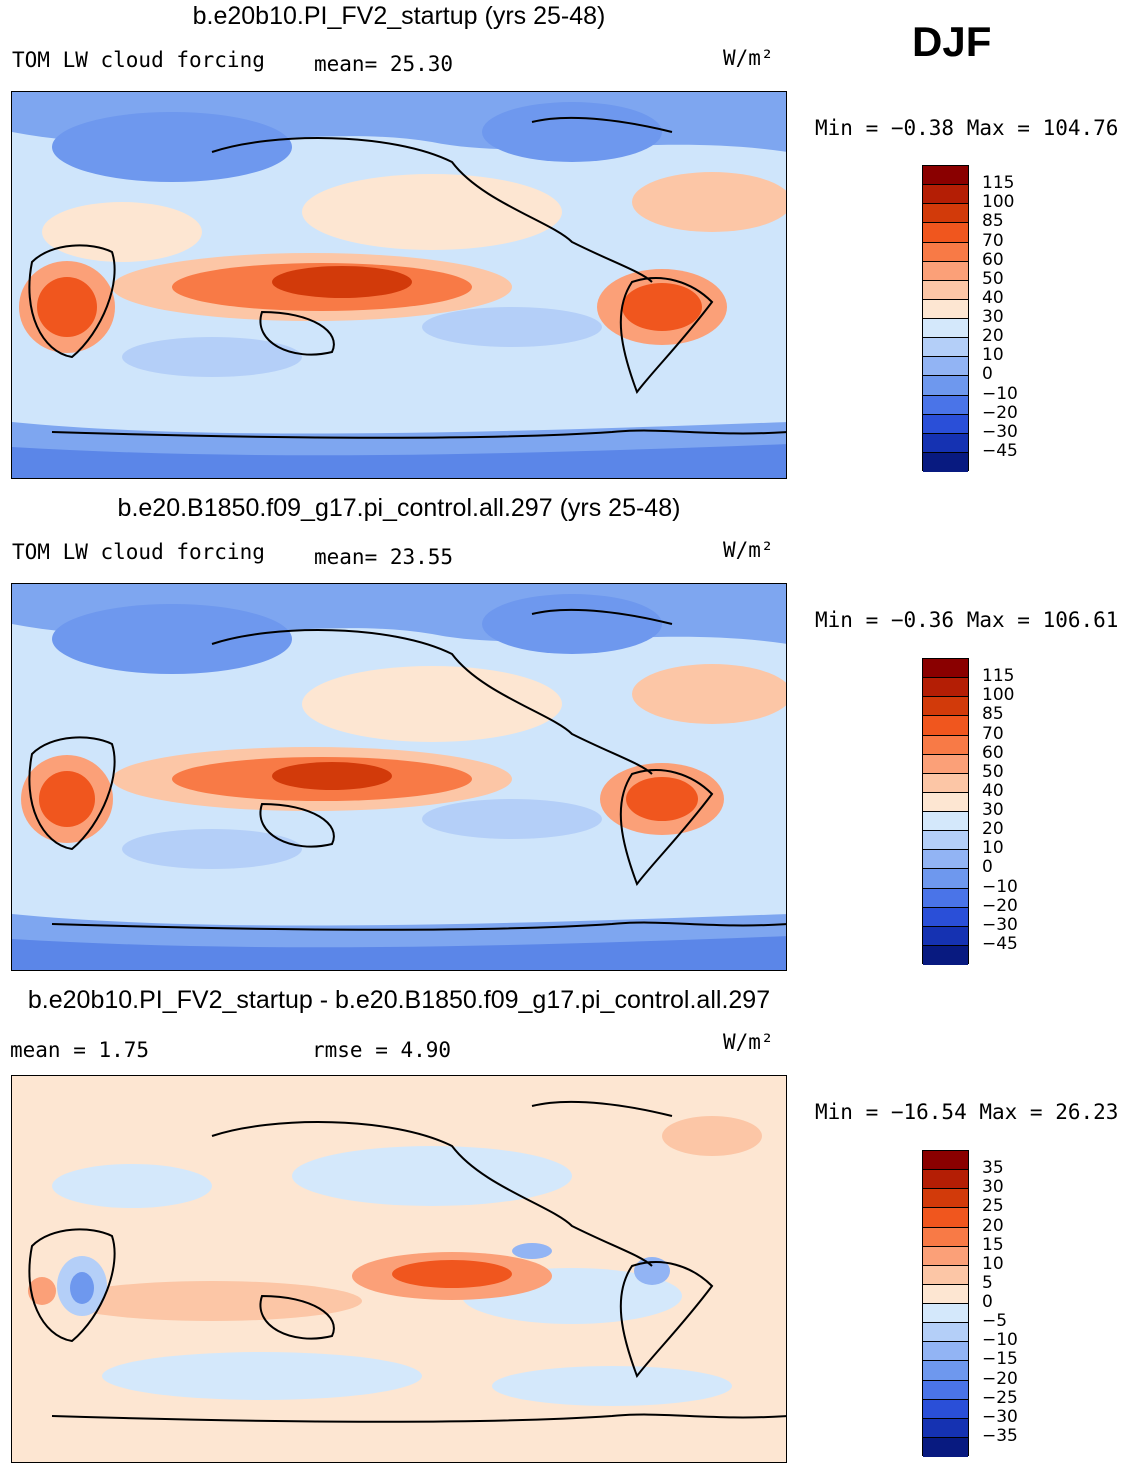 This screenshot has width=1128, height=1470. What do you see at coordinates (399, 16) in the screenshot?
I see `panel-title: b.e20b10.PI_FV2_startup (yrs 25-48)` at bounding box center [399, 16].